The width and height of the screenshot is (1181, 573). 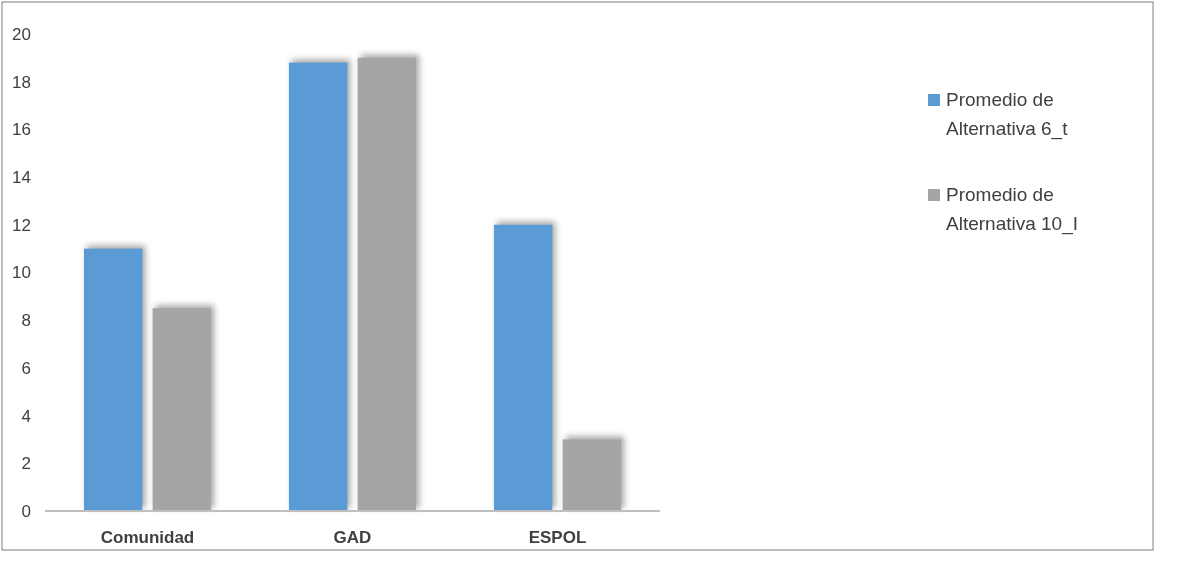 What do you see at coordinates (21, 273) in the screenshot?
I see `y-tick-label: 10` at bounding box center [21, 273].